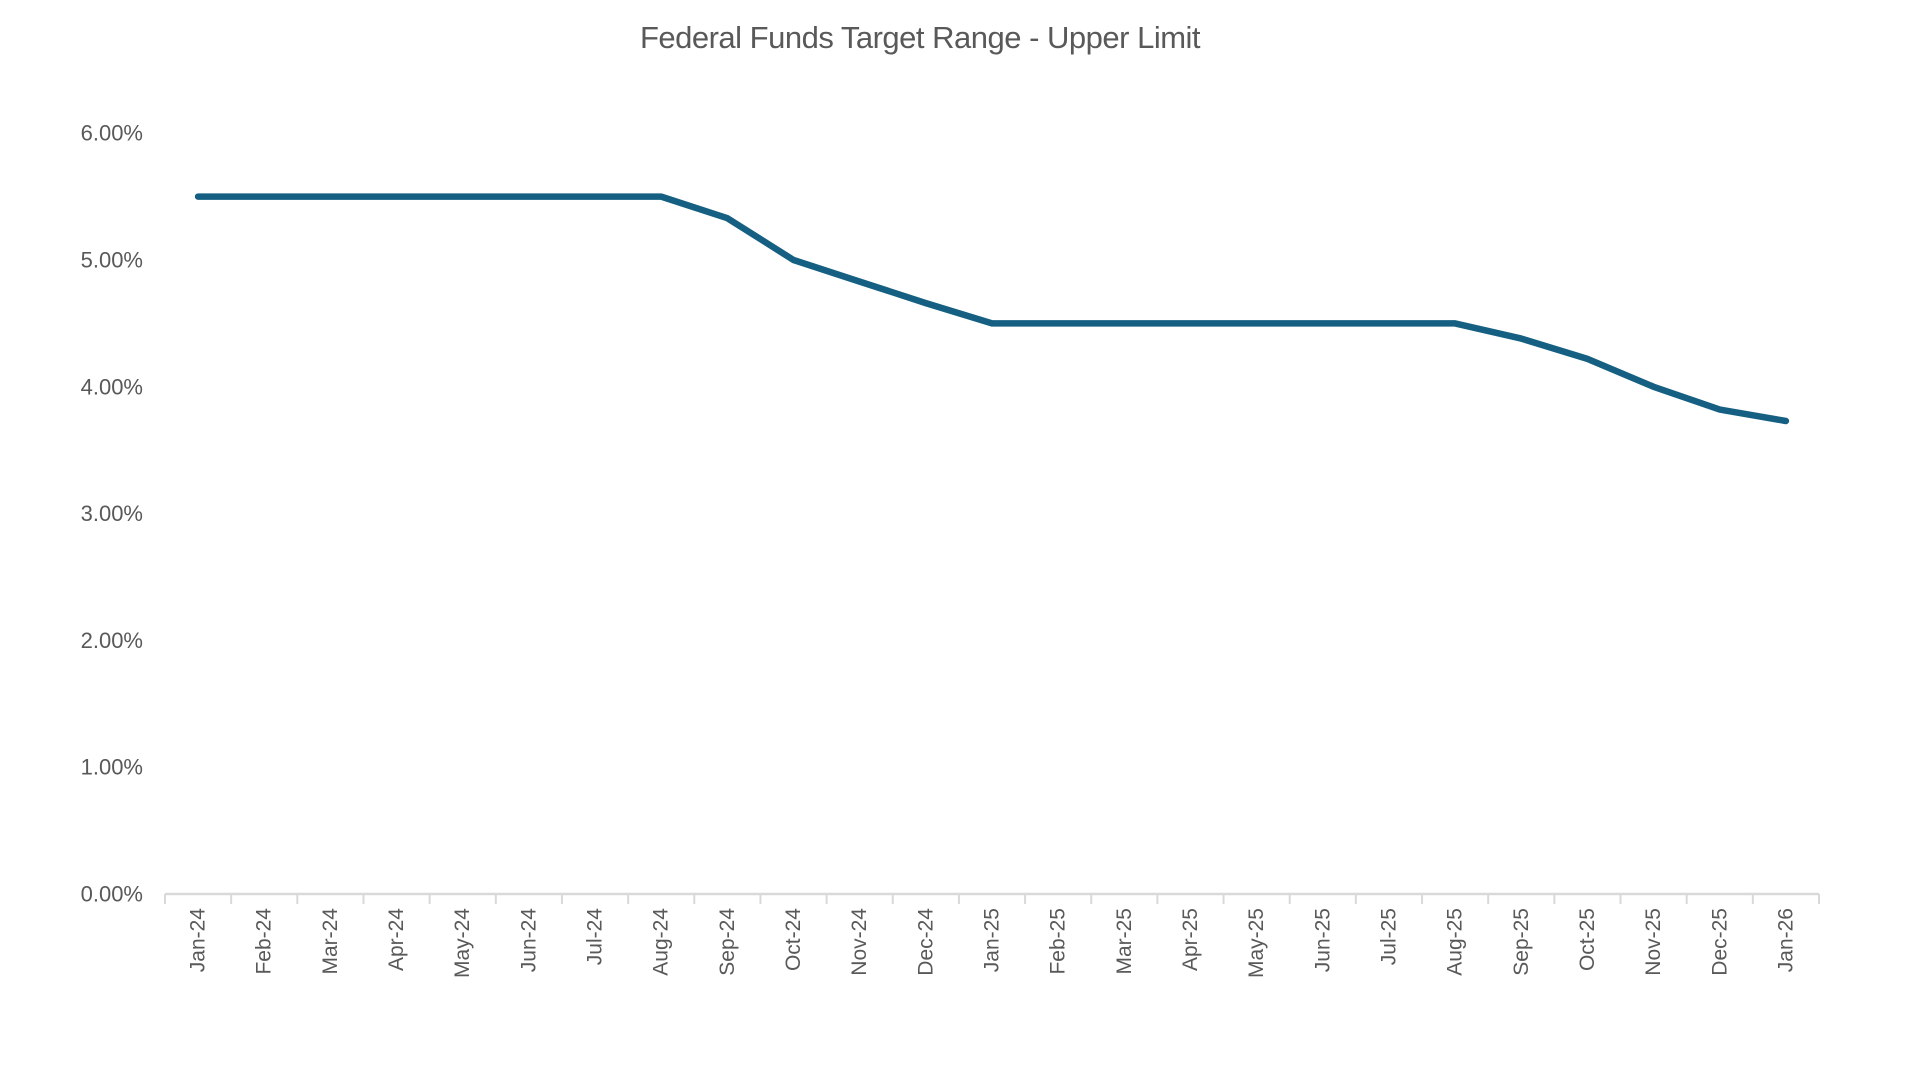 This screenshot has height=1080, width=1920. I want to click on x-axis-tick-label: Jul-25, so click(1388, 936).